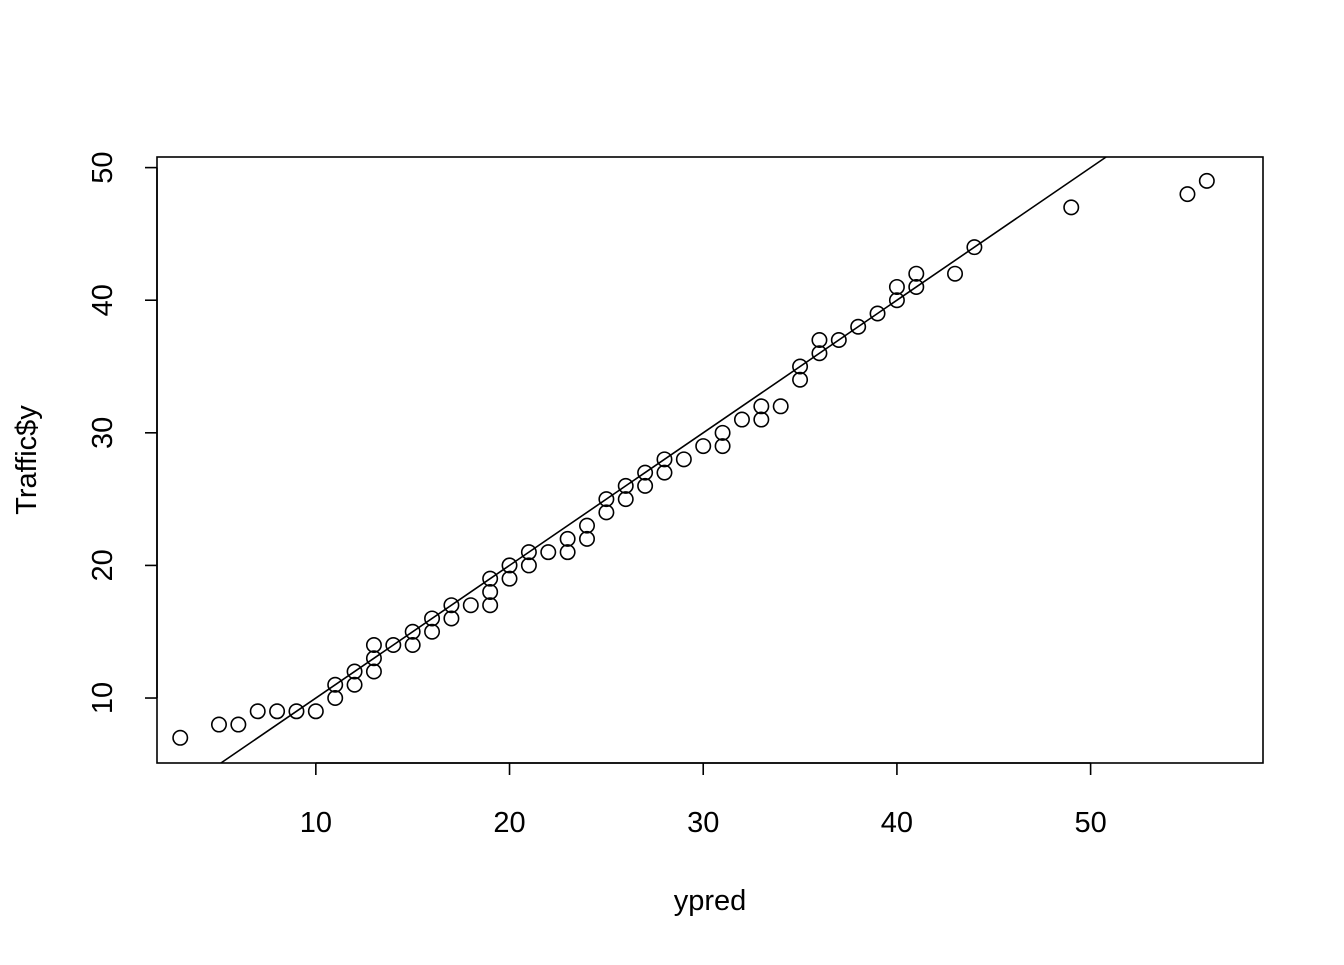  What do you see at coordinates (1090, 823) in the screenshot?
I see `x-tick-label: 50` at bounding box center [1090, 823].